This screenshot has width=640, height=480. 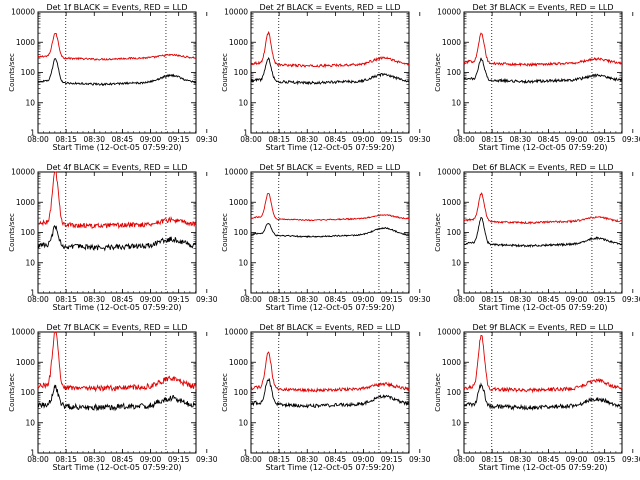 I want to click on panel-title: Det 6f BLACK = Events, RED = LLD, so click(x=542, y=167).